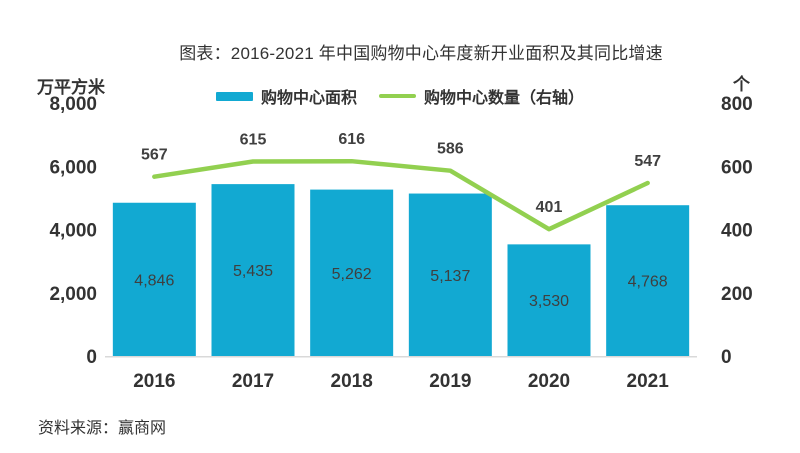  What do you see at coordinates (253, 381) in the screenshot?
I see `x-axis-label: 2017` at bounding box center [253, 381].